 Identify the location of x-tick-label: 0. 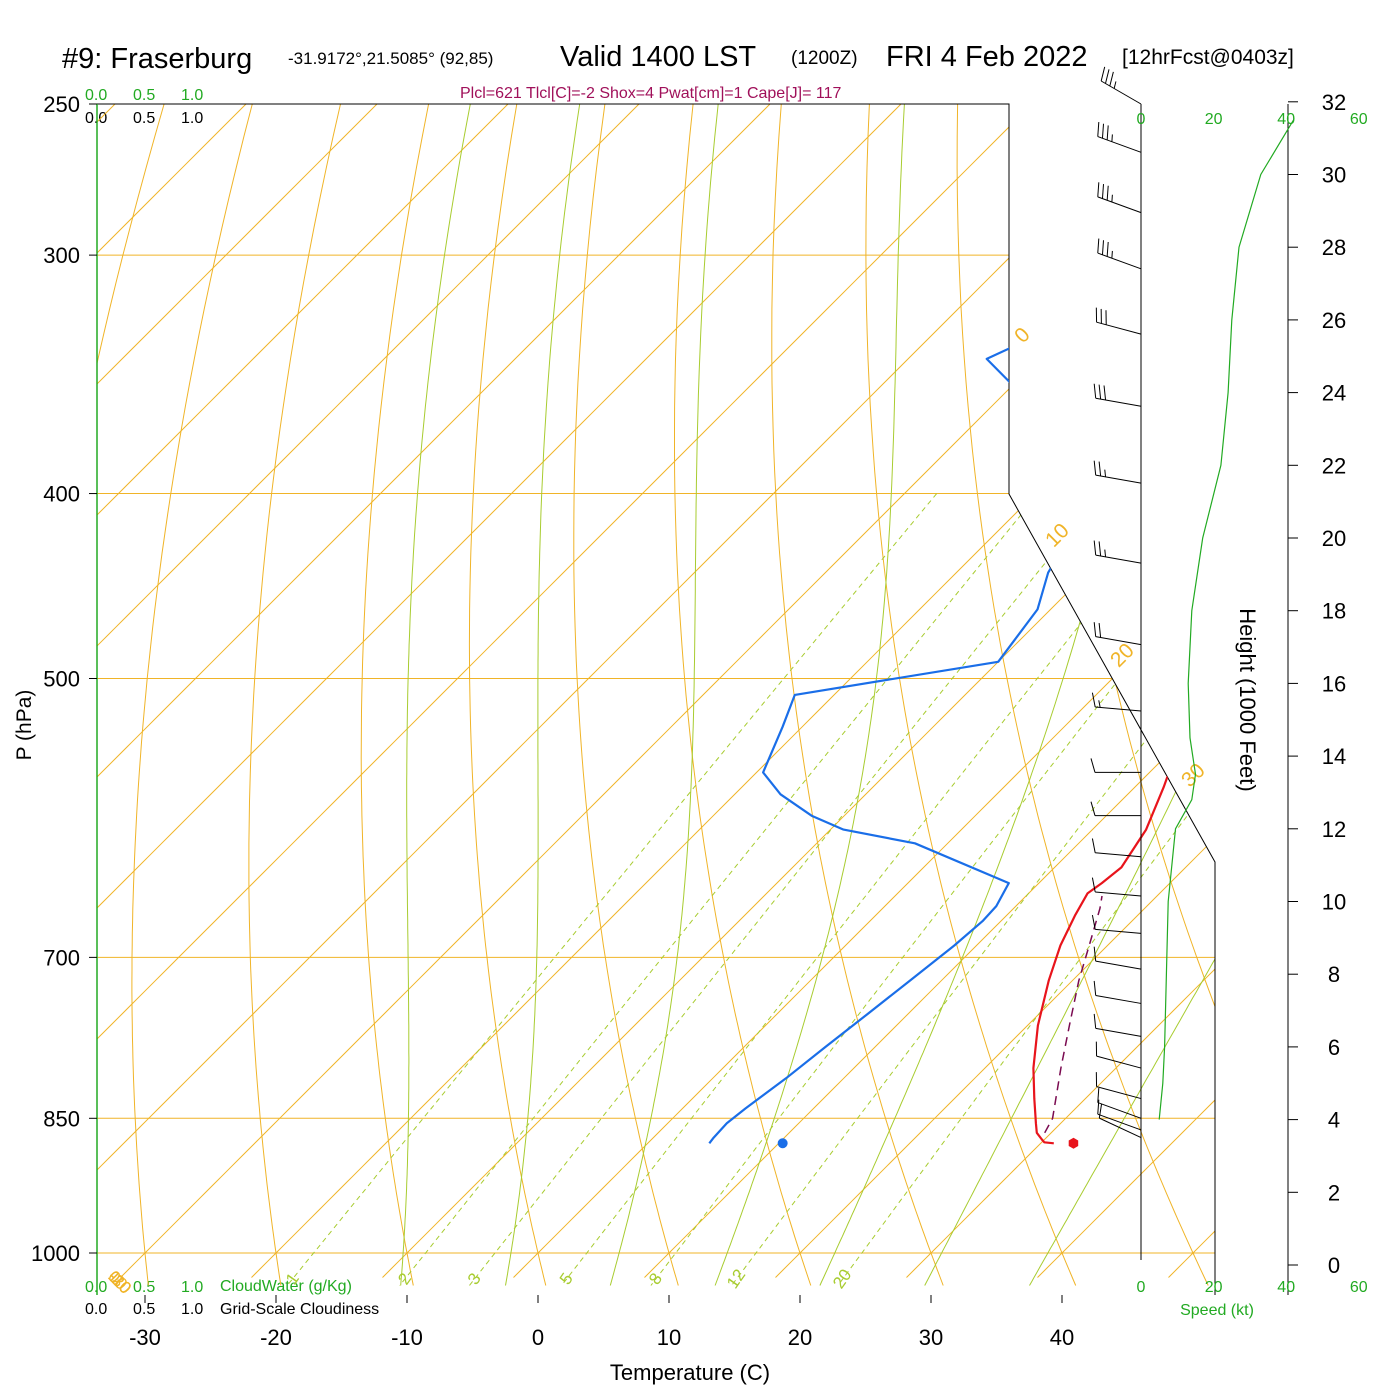
(538, 1337).